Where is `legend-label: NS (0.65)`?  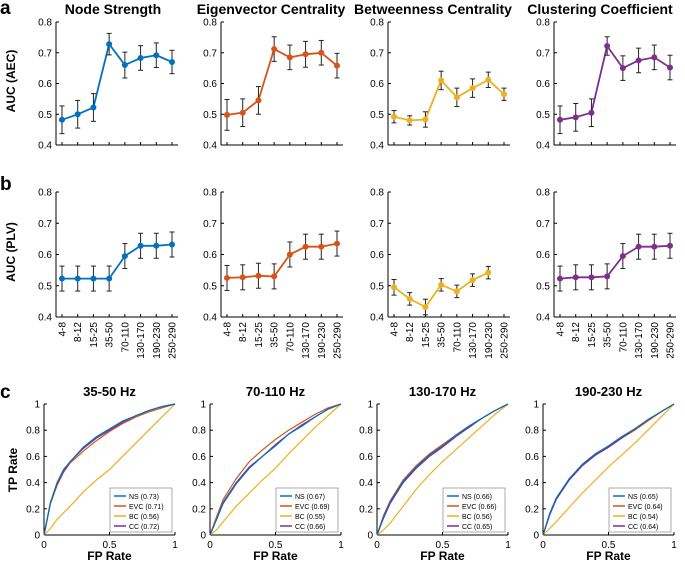 legend-label: NS (0.65) is located at coordinates (643, 497).